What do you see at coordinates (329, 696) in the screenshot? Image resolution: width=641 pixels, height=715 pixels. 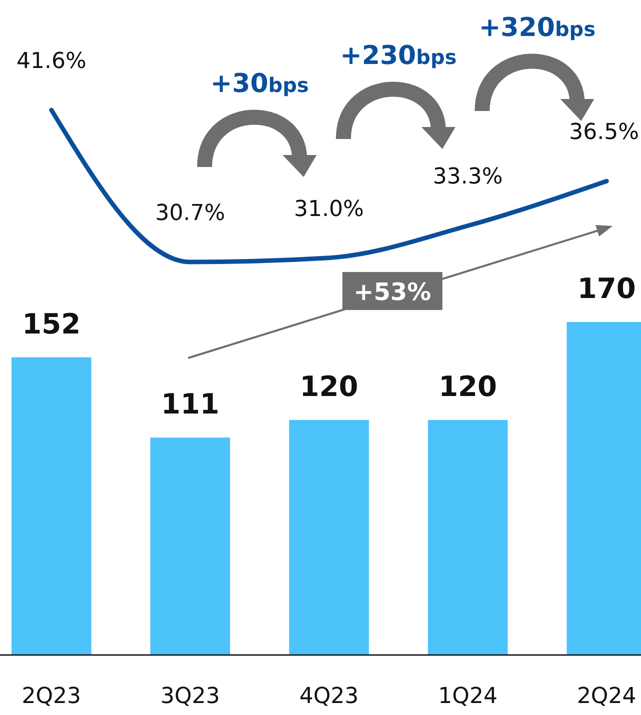 I see `x-tick-label: 4Q23` at bounding box center [329, 696].